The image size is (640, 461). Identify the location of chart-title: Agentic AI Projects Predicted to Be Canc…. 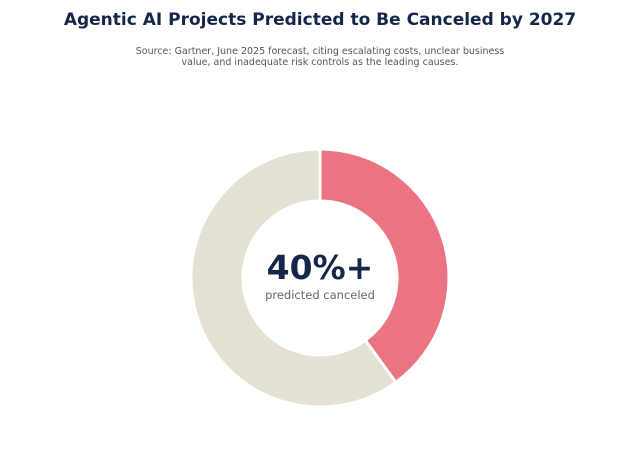
(320, 20).